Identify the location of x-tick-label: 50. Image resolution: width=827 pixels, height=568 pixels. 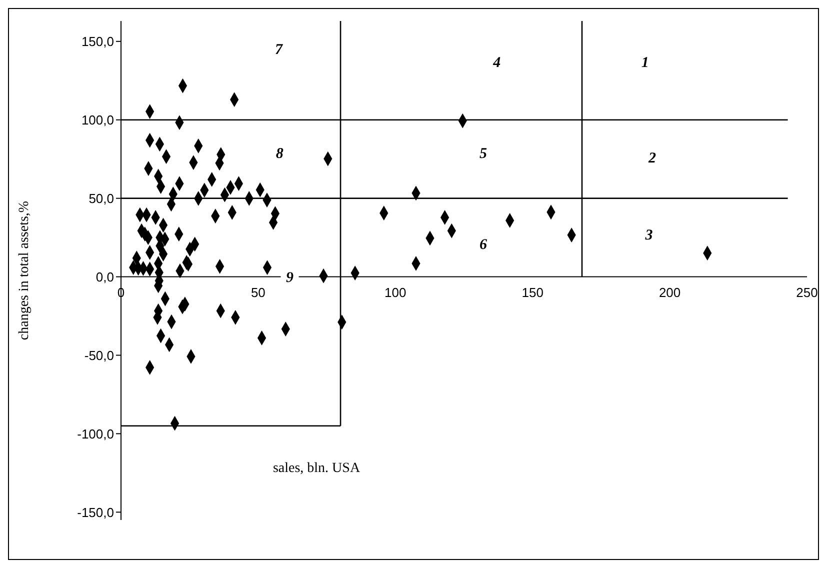
(258, 292).